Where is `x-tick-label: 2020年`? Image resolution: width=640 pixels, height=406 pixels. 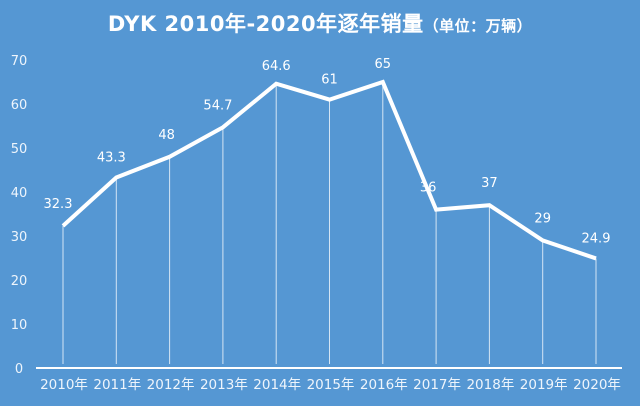 x-tick-label: 2020年 is located at coordinates (597, 385).